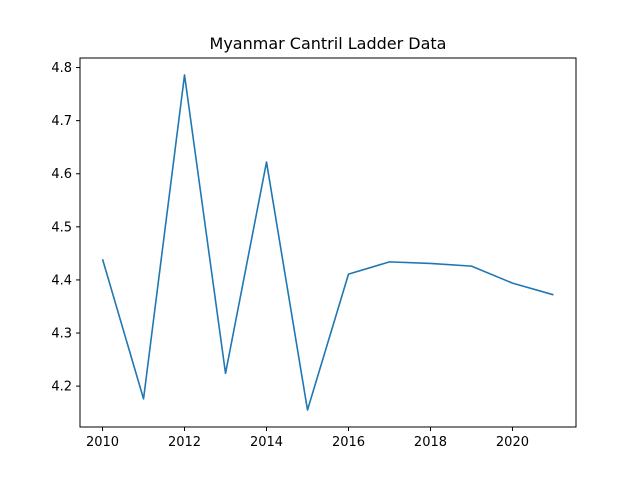  Describe the element at coordinates (266, 442) in the screenshot. I see `x-tick-label: 2014` at that location.